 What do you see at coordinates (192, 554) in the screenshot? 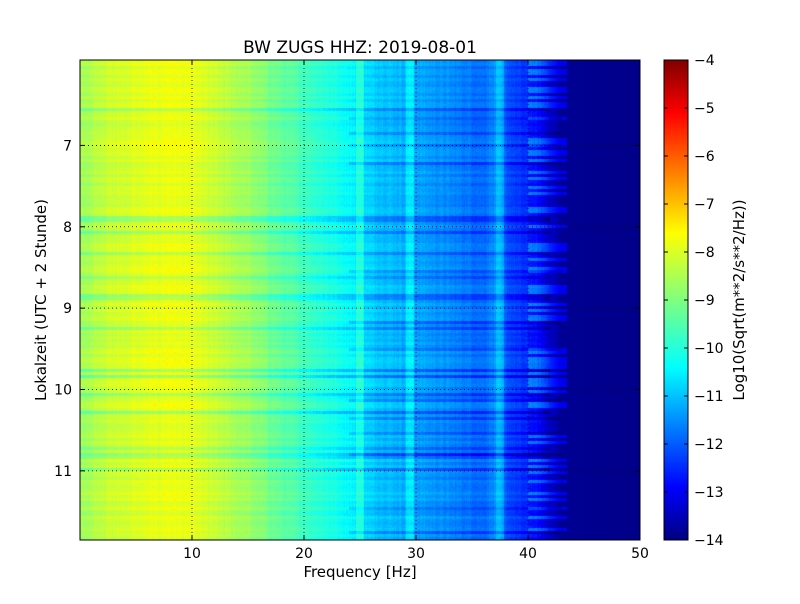
I see `x-tick-label: 10` at bounding box center [192, 554].